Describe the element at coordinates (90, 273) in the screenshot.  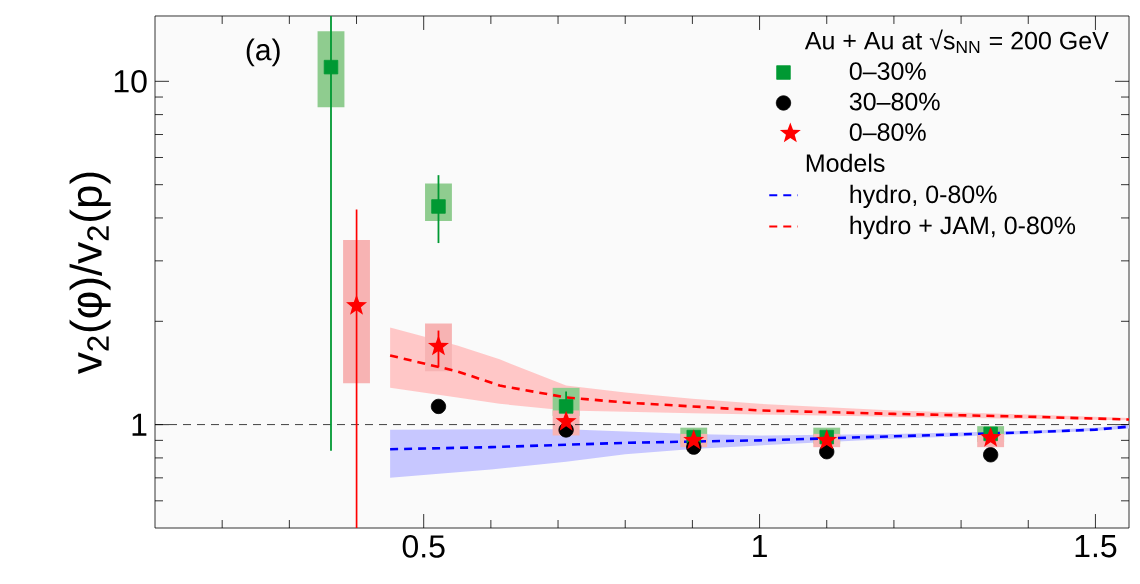
I see `y-axis-title: v$_{2}$(φ)/v$_{2}$(p)` at that location.